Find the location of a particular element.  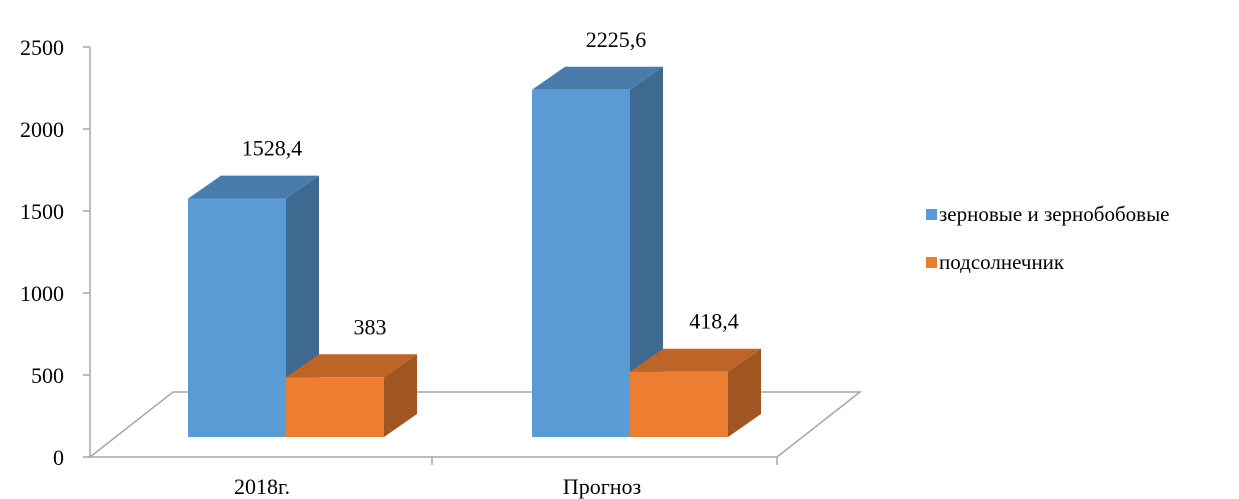

data-label: 418,4 is located at coordinates (714, 321).